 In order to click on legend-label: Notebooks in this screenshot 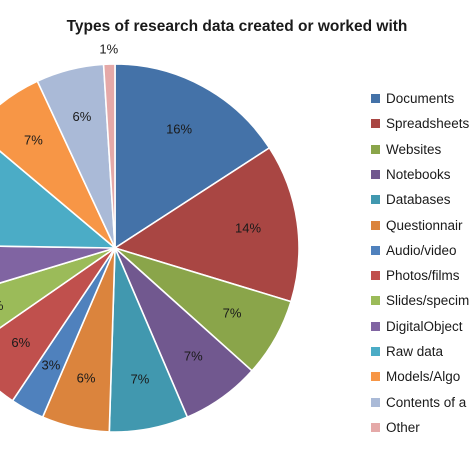, I will do `click(418, 174)`.